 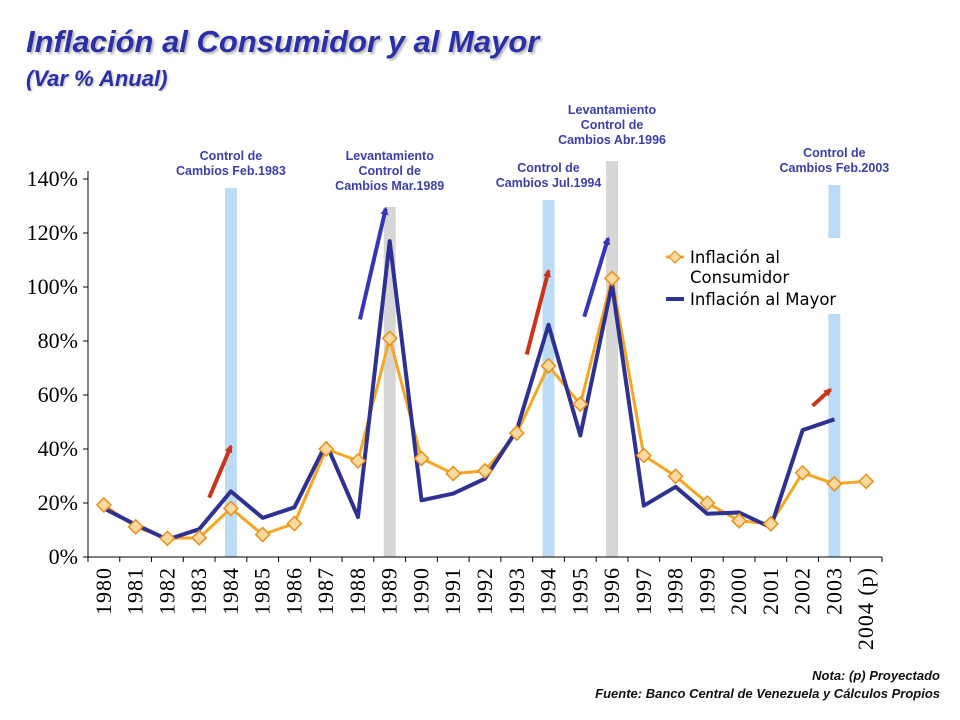 I want to click on x-tick-label-1986: 1986, so click(x=293, y=591).